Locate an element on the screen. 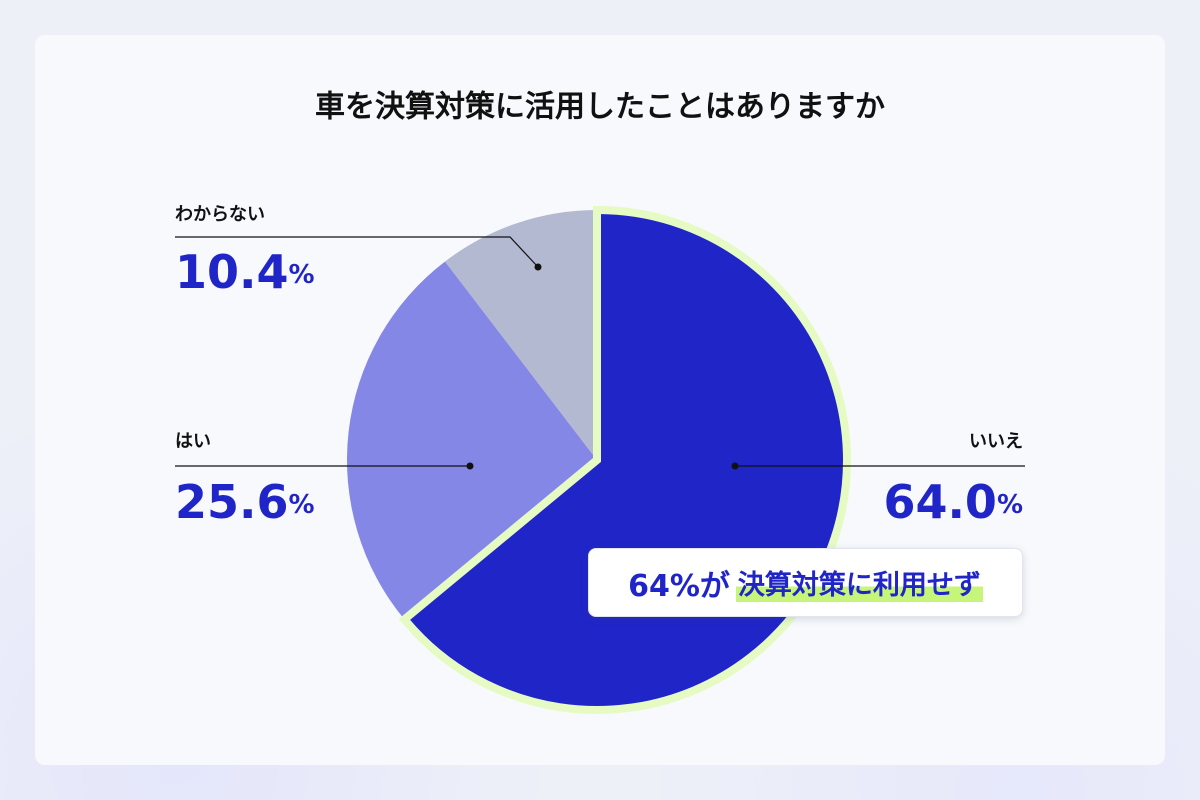 Image resolution: width=1200 pixels, height=800 pixels. callout: 64%が 決算対策に利用せず is located at coordinates (805, 582).